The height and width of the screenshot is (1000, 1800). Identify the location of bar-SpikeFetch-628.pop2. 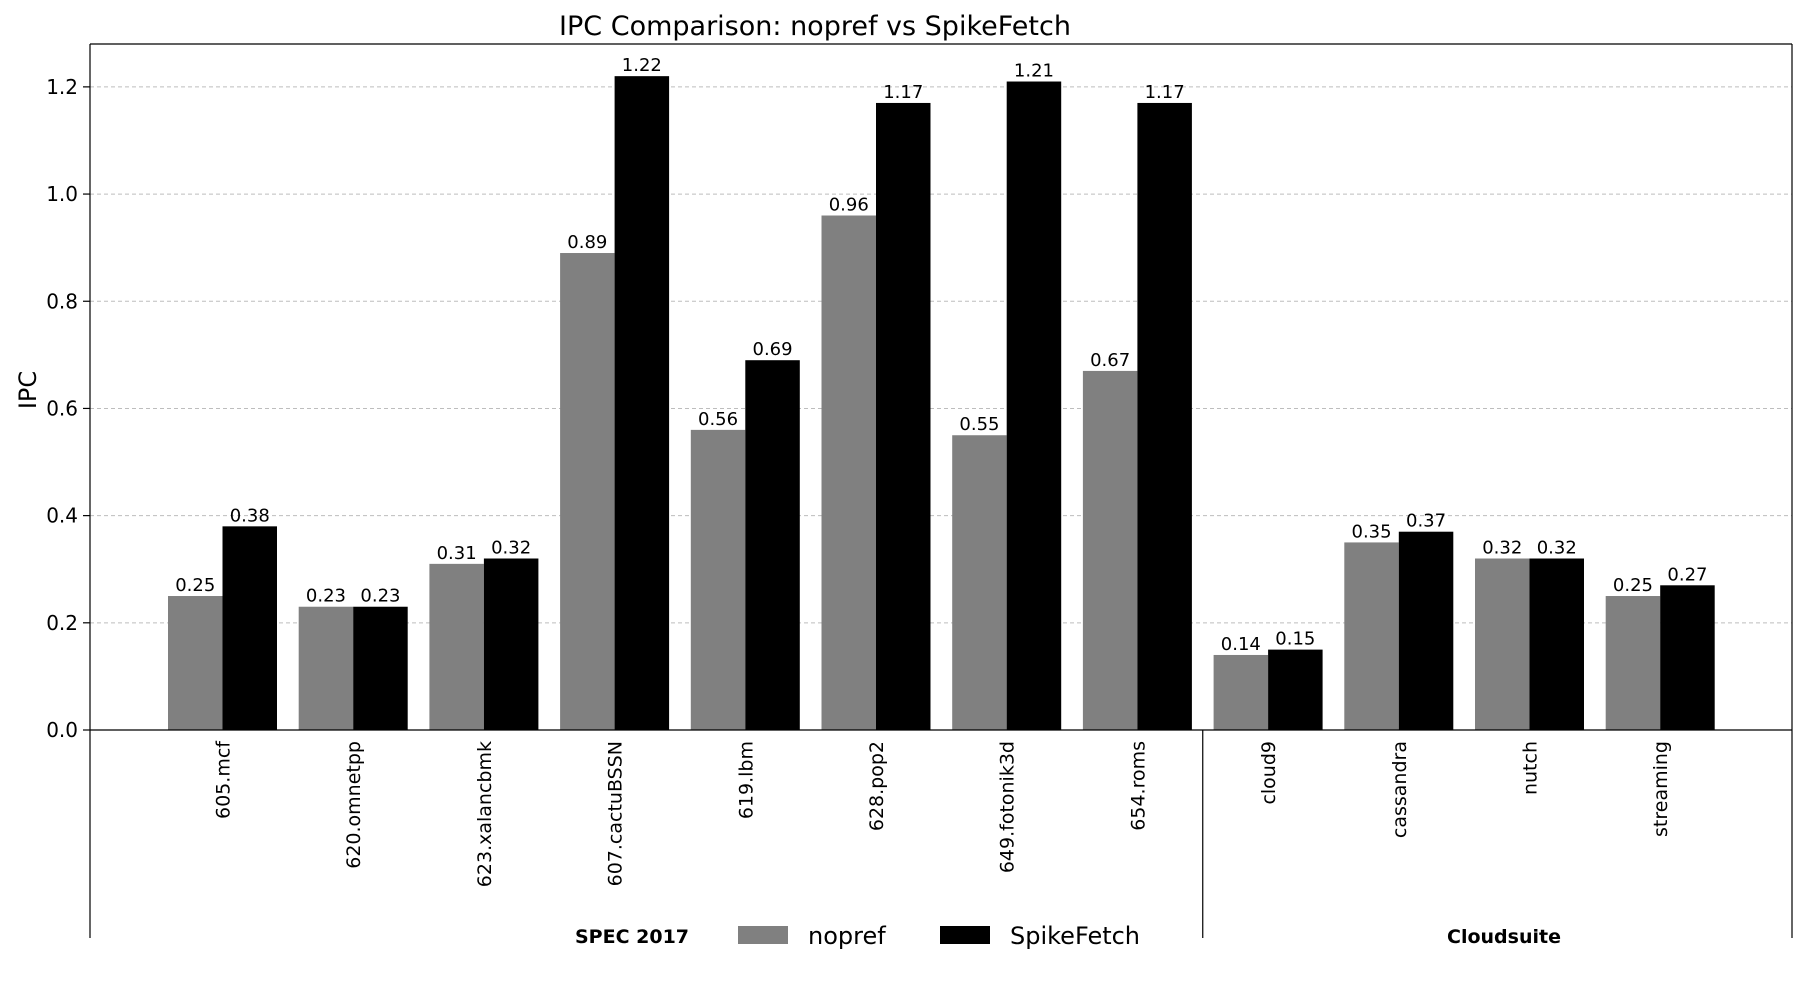
(903, 416).